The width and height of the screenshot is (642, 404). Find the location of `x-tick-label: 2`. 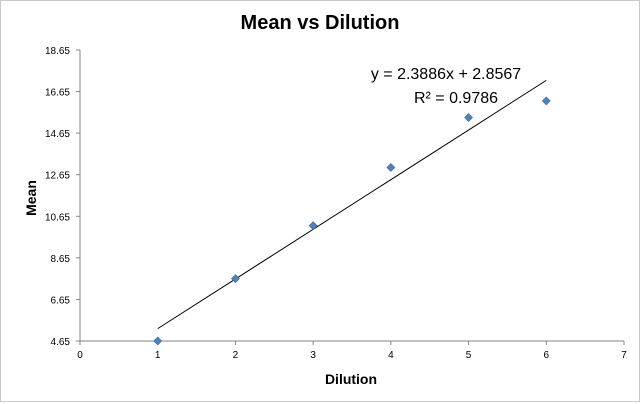

x-tick-label: 2 is located at coordinates (236, 355).